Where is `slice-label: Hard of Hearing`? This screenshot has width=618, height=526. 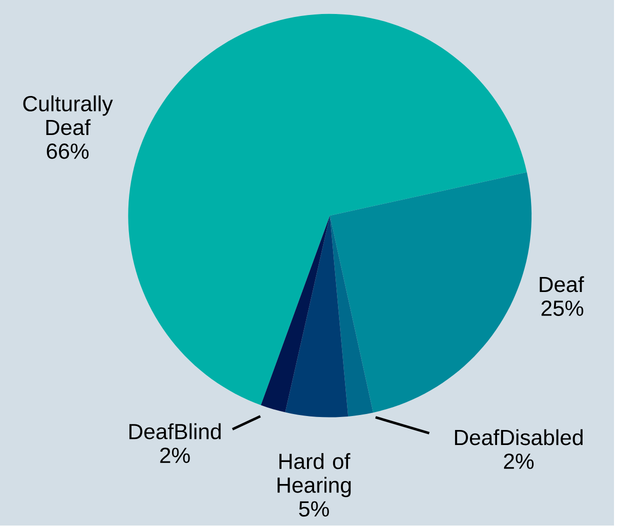
slice-label: Hard of Hearing is located at coordinates (314, 475).